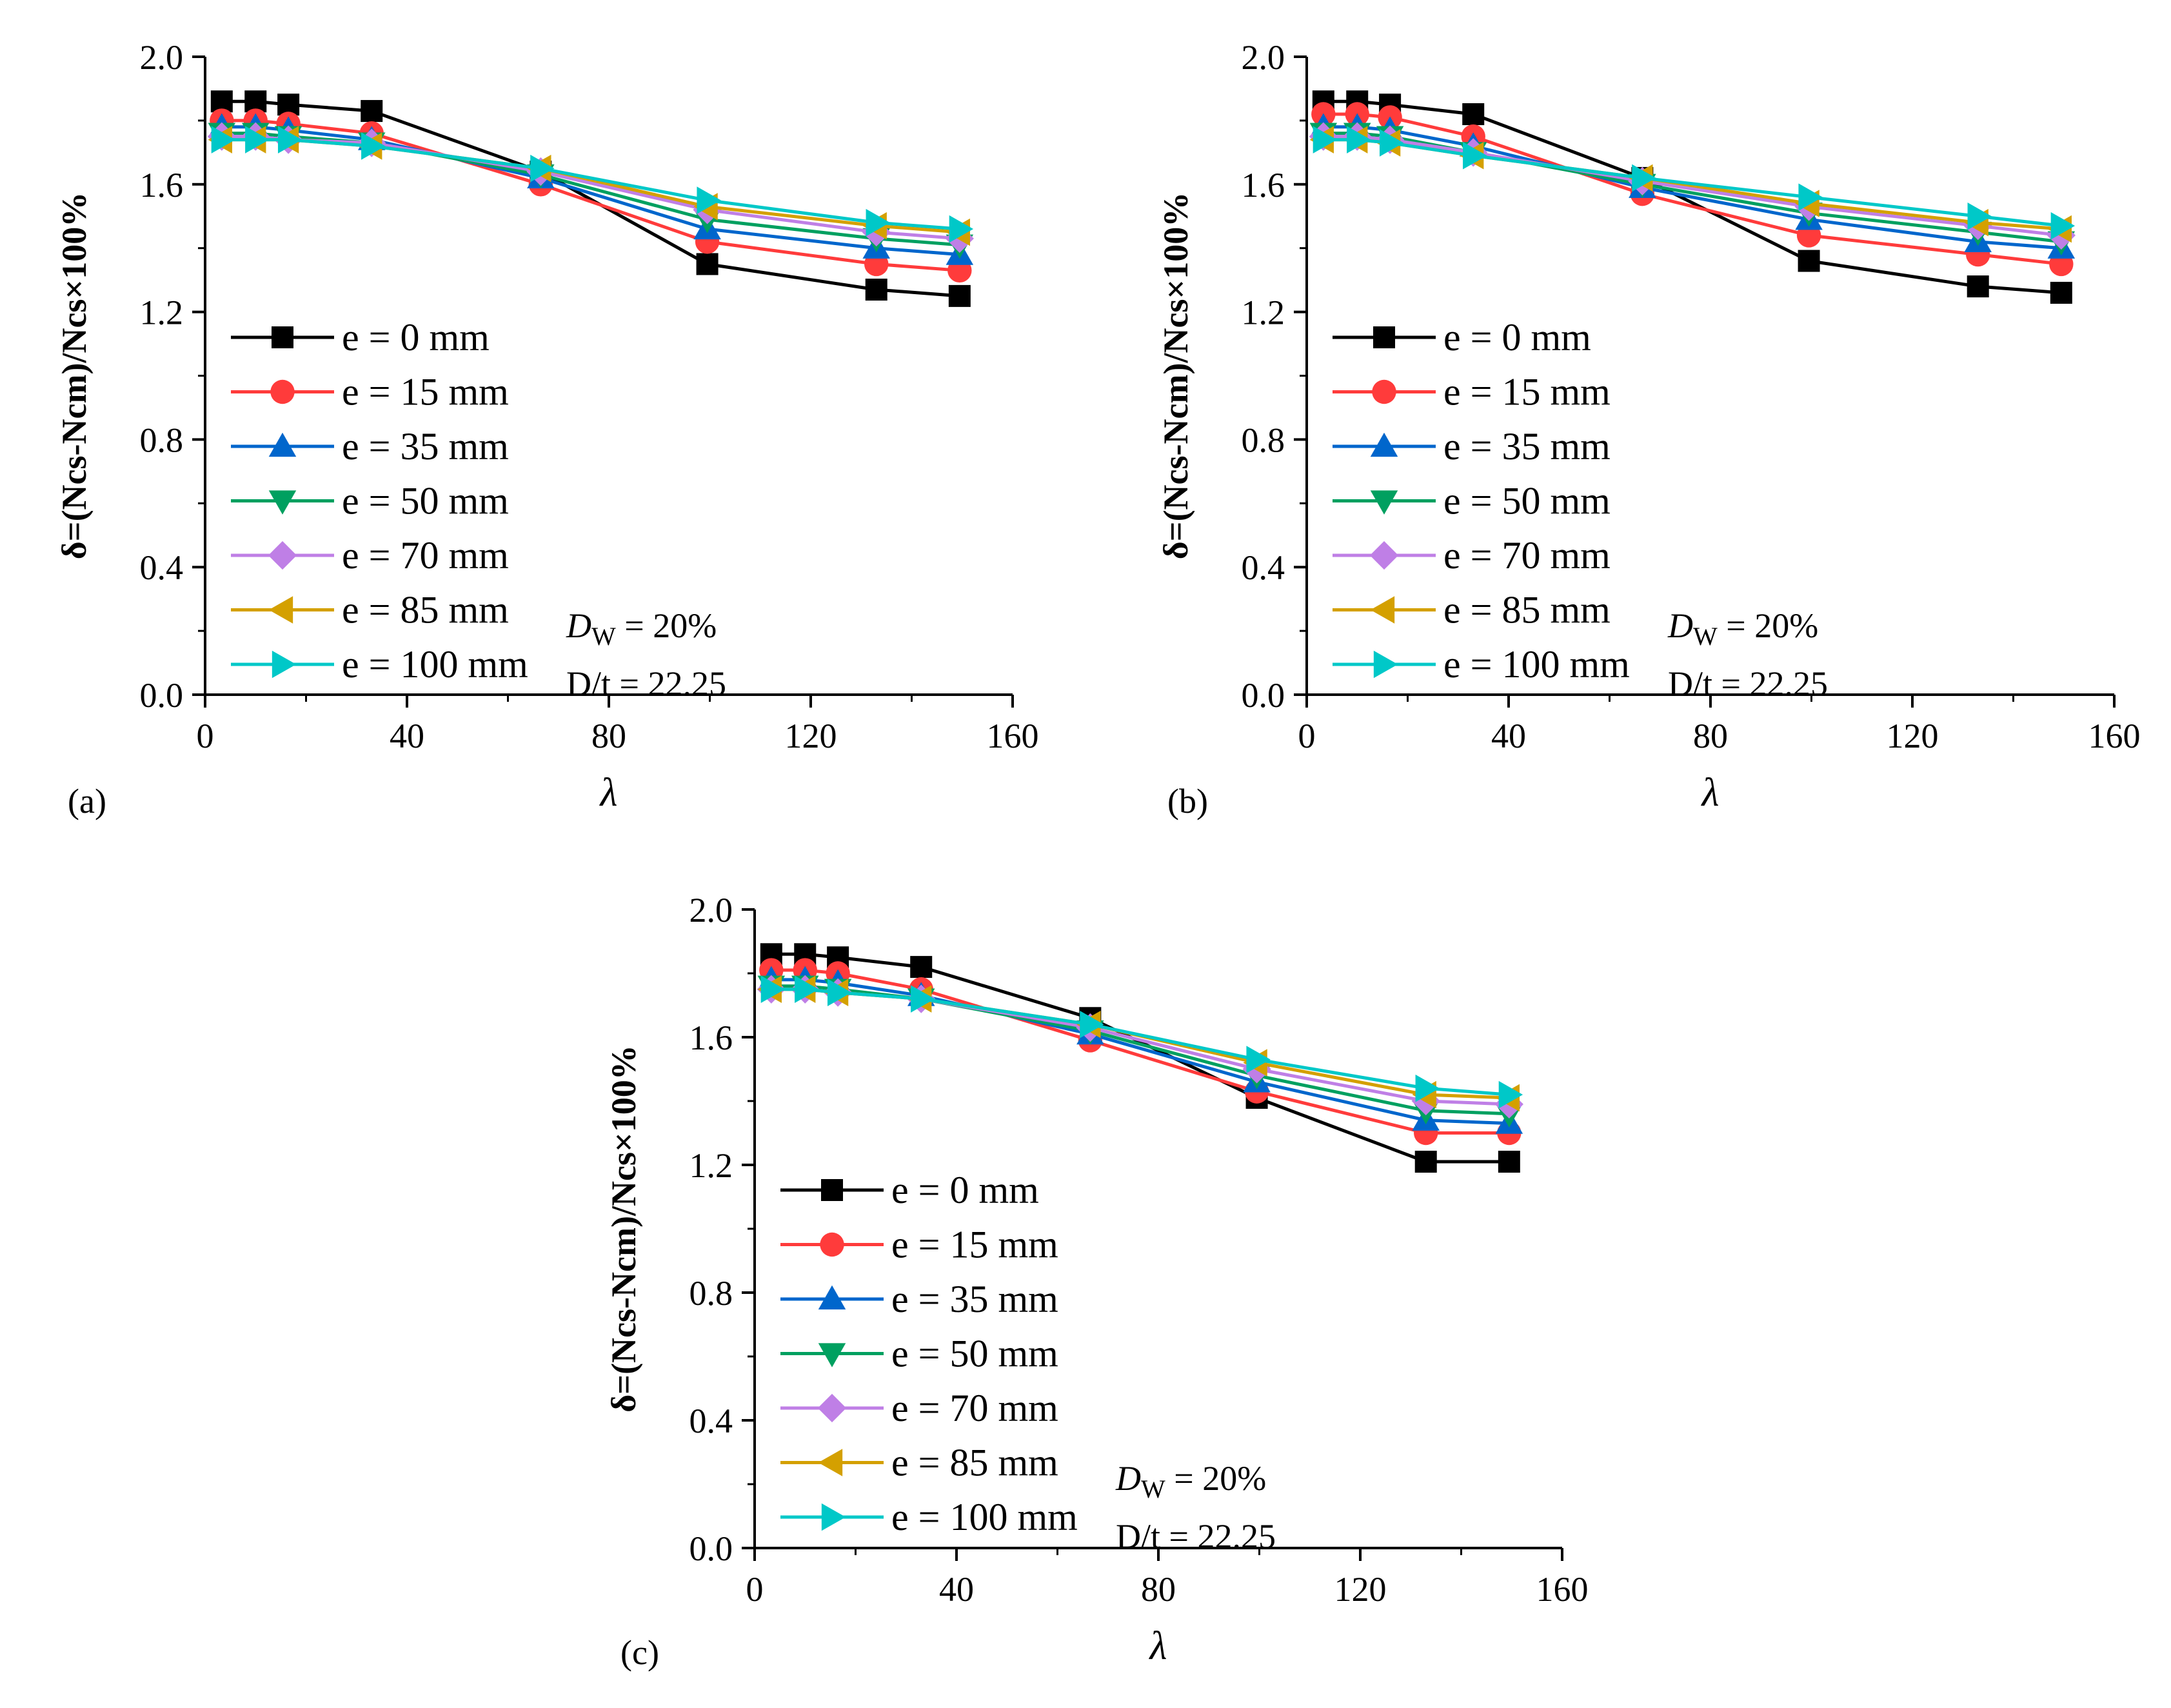 Image resolution: width=2171 pixels, height=1708 pixels. Describe the element at coordinates (162, 57) in the screenshot. I see `y-tick-label: 2.0` at that location.